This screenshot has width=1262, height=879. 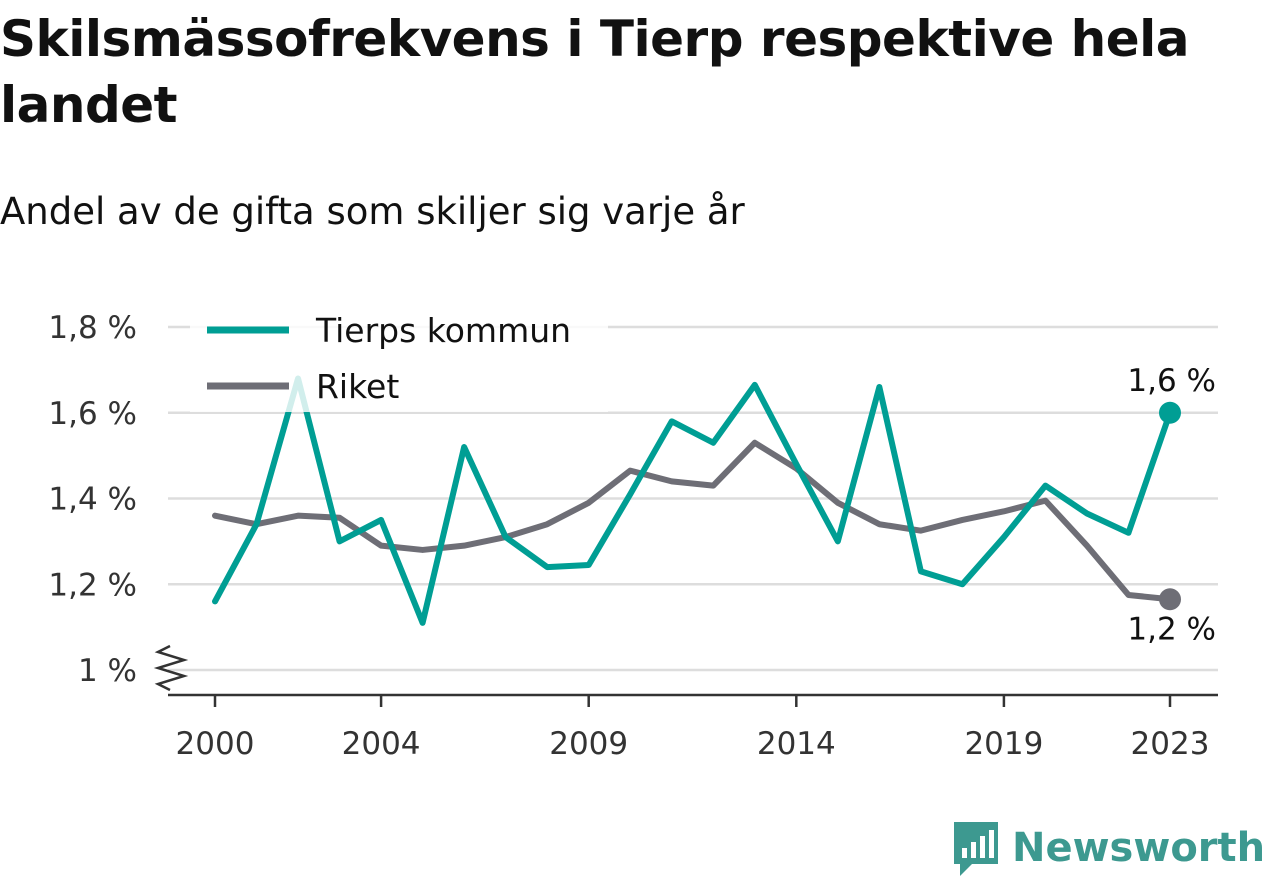 What do you see at coordinates (796, 744) in the screenshot?
I see `x-tick-label: 2014` at bounding box center [796, 744].